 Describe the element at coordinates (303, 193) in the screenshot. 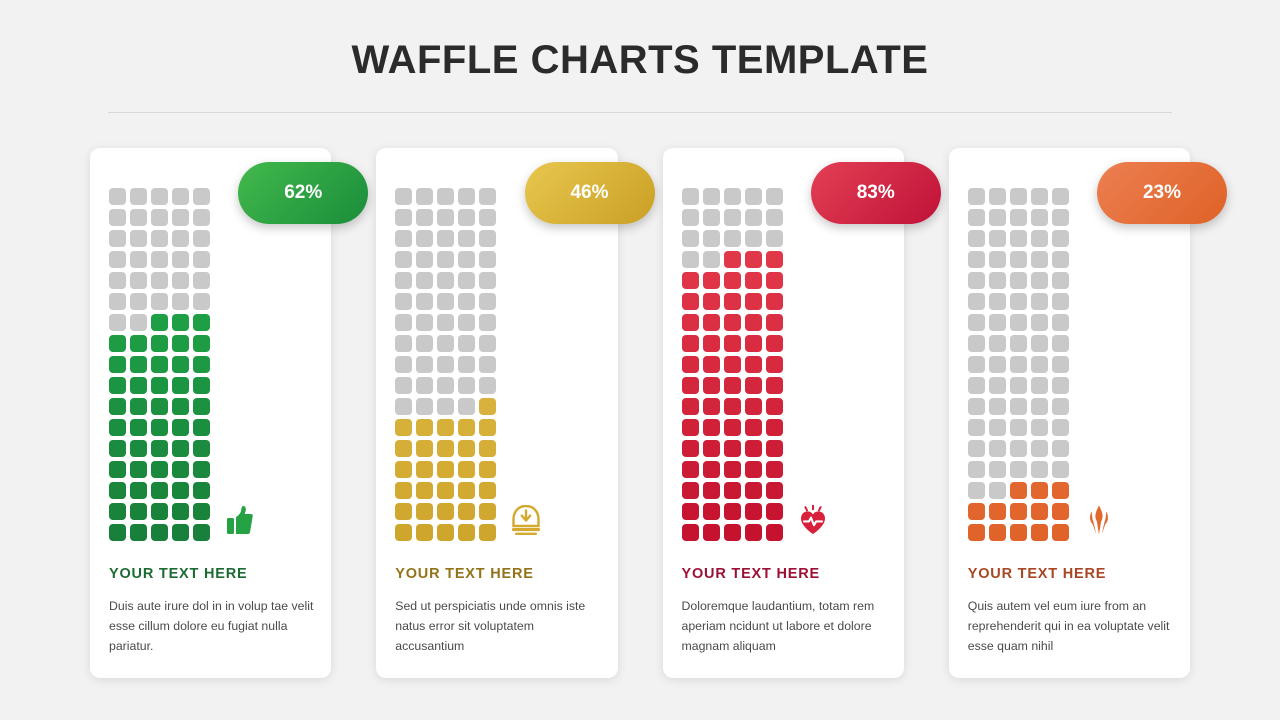

I see `percent-badge: 62%` at that location.